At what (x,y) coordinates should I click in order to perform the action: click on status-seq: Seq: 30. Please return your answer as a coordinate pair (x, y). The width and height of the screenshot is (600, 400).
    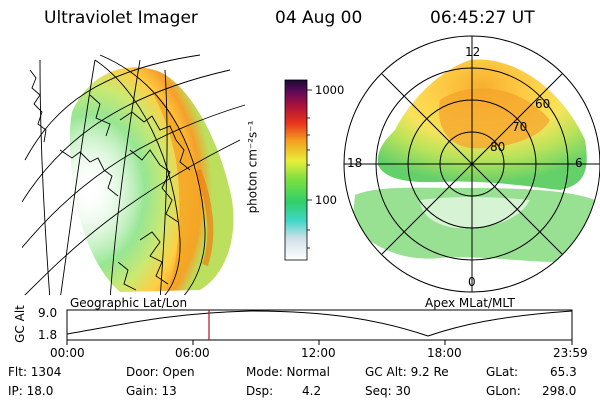
    Looking at the image, I should click on (388, 391).